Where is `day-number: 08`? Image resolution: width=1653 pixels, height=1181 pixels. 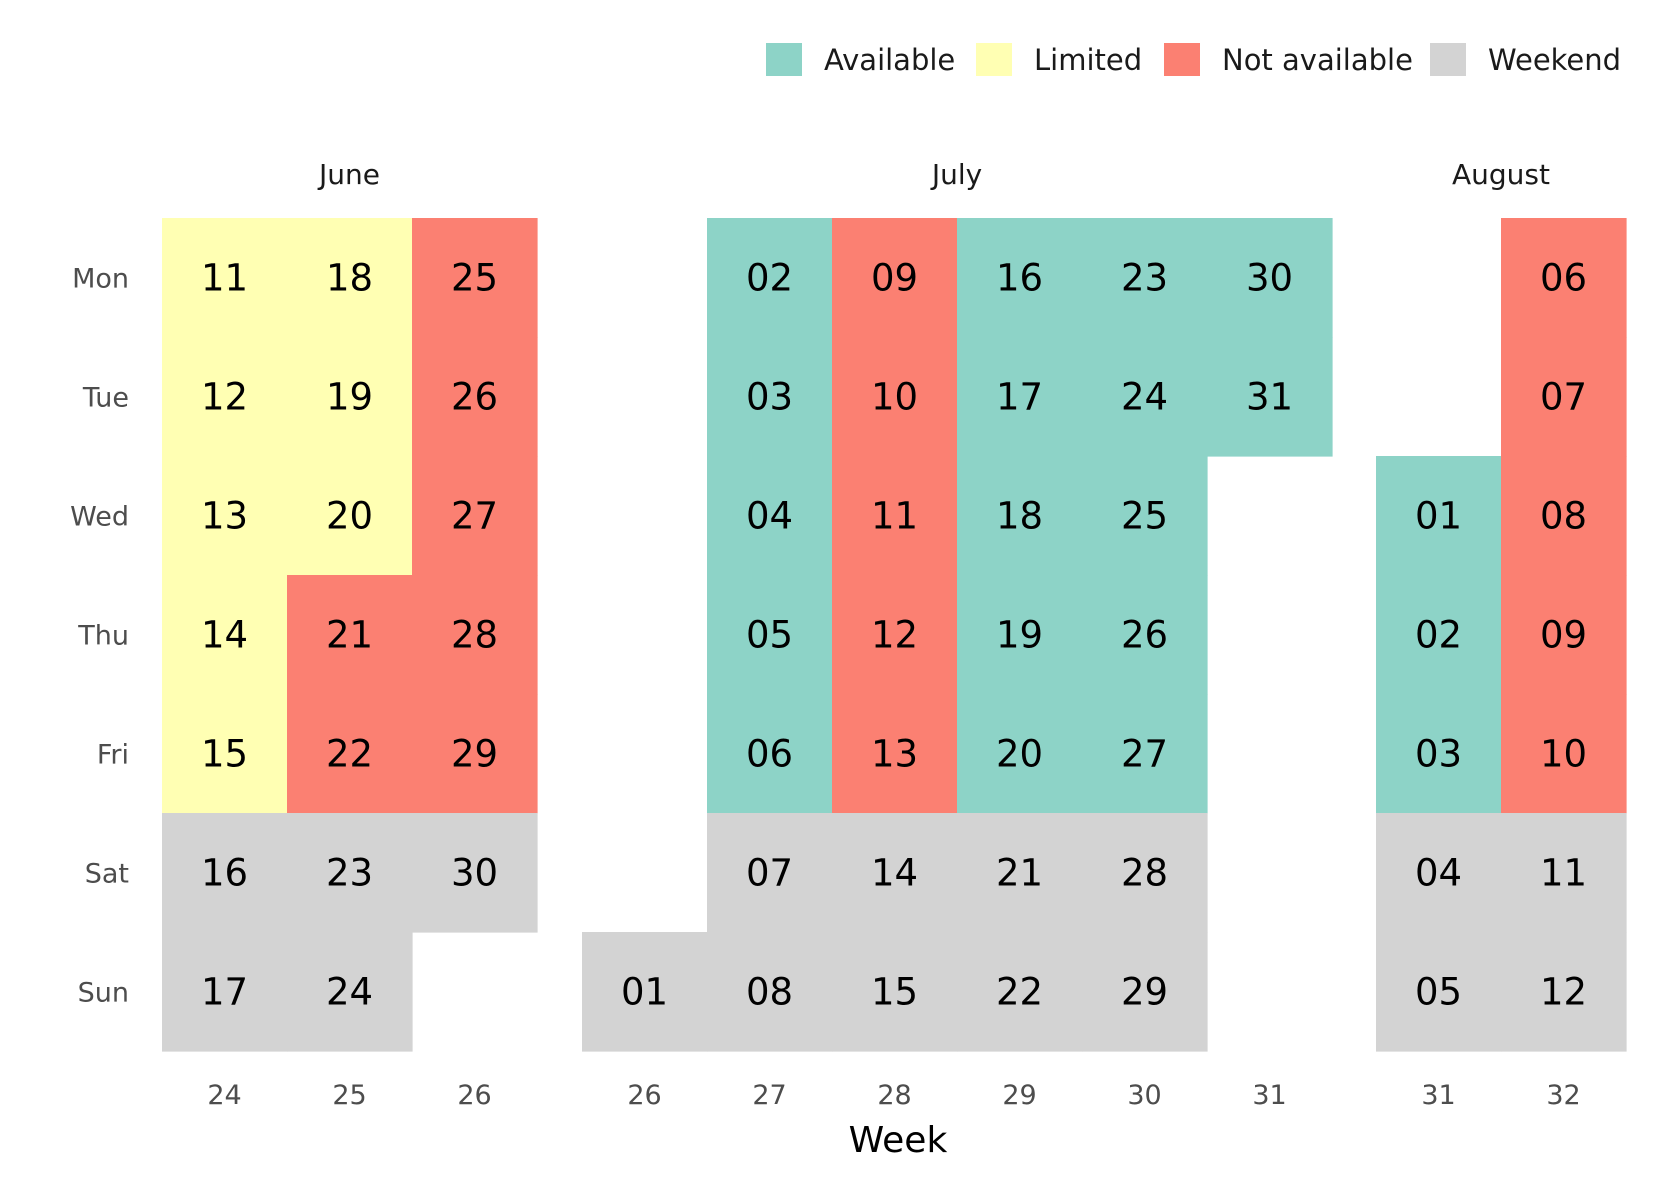
day-number: 08 is located at coordinates (769, 992).